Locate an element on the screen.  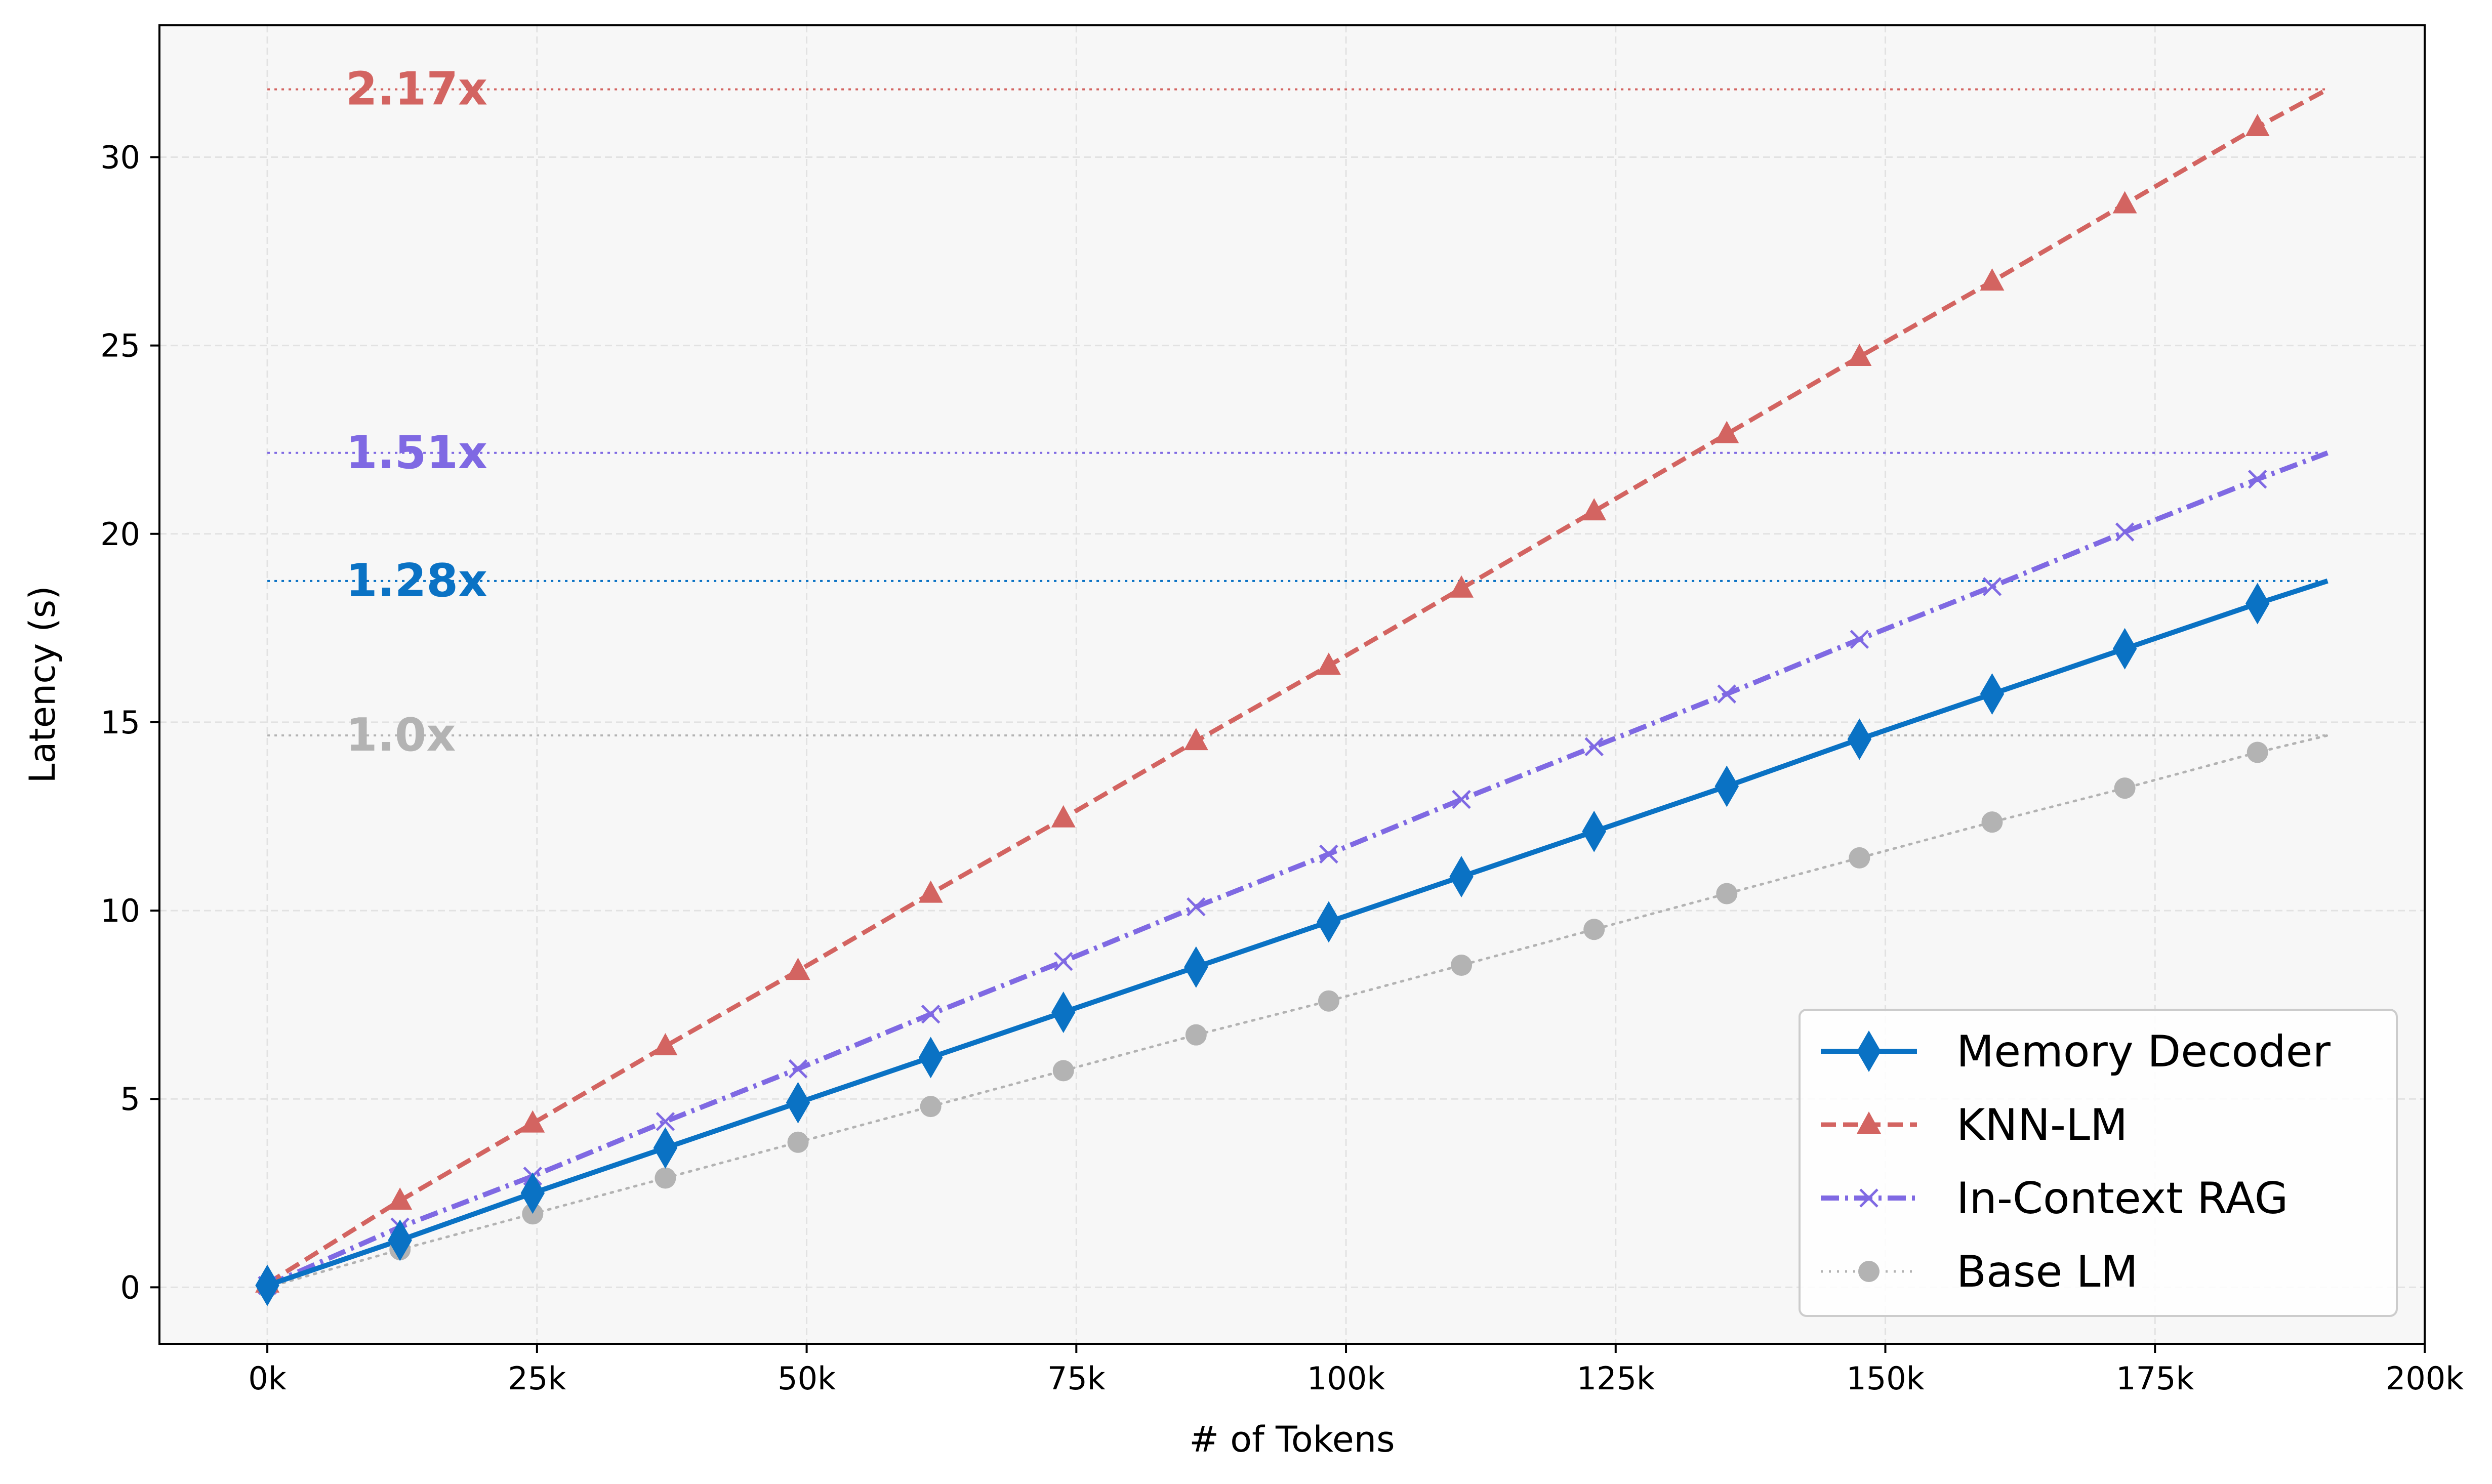
ratio-label-memory-decoder: 1.28x is located at coordinates (416, 580).